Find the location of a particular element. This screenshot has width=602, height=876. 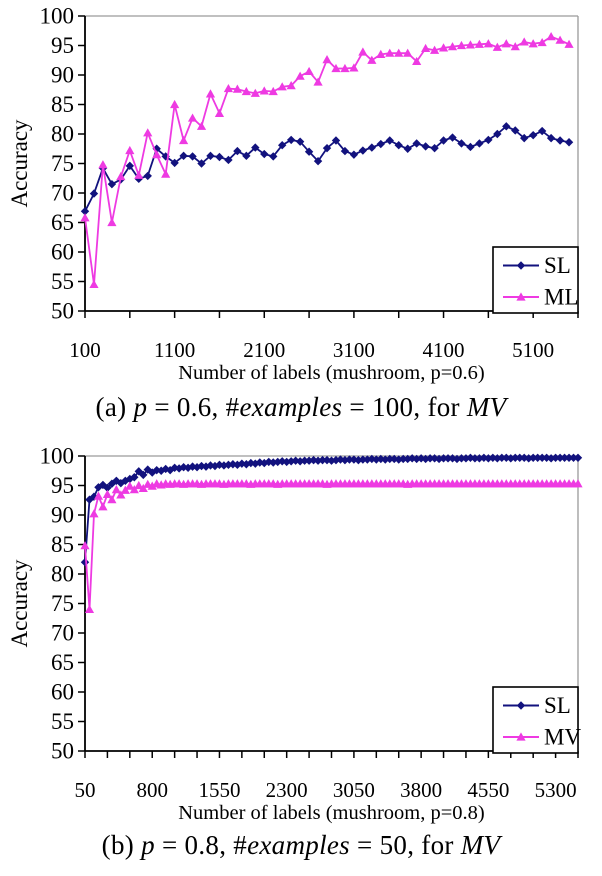

x-tick-label: 1550 is located at coordinates (219, 790).